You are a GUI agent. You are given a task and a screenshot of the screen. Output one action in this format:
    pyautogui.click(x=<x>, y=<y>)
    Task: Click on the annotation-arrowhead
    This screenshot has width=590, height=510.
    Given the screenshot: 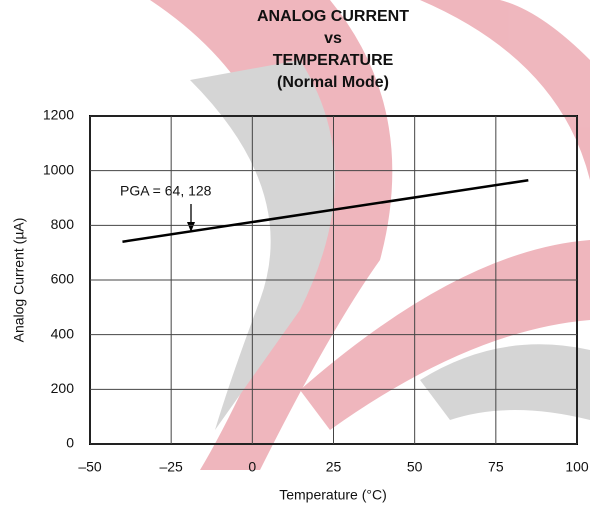 What is the action you would take?
    pyautogui.click(x=191, y=227)
    